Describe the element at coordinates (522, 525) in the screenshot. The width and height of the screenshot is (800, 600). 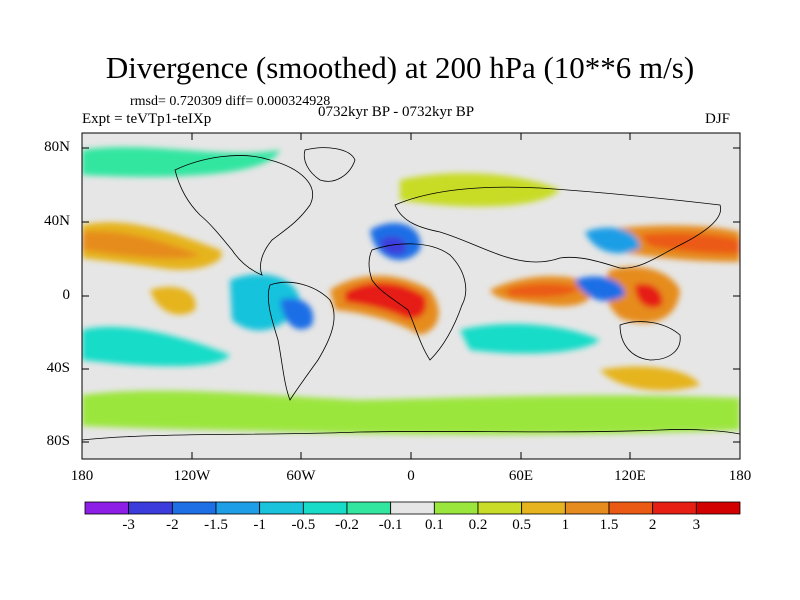
I see `colorbar-label: 0.5` at that location.